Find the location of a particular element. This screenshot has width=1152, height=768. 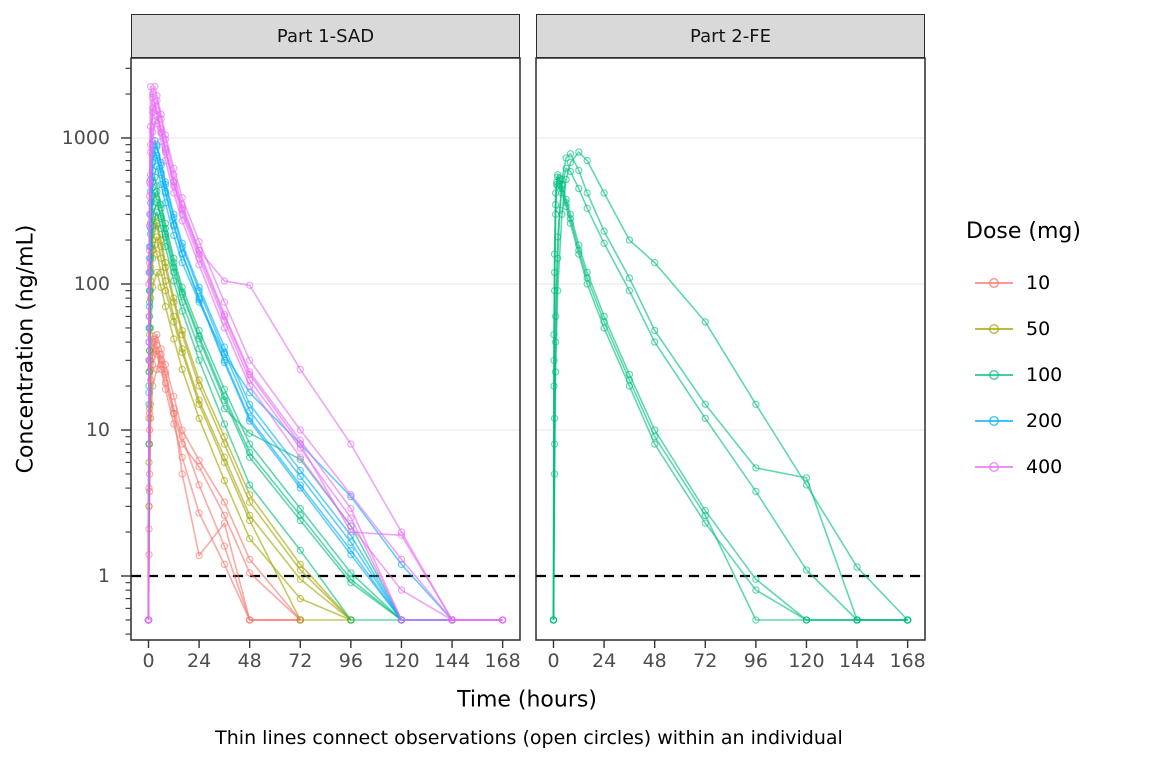

x-tick-label: 144 is located at coordinates (452, 661).